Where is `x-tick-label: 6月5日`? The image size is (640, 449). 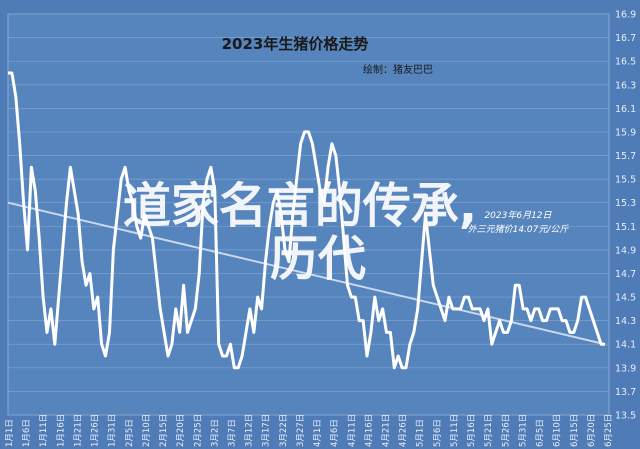
x-tick-label: 6月5日 is located at coordinates (541, 433).